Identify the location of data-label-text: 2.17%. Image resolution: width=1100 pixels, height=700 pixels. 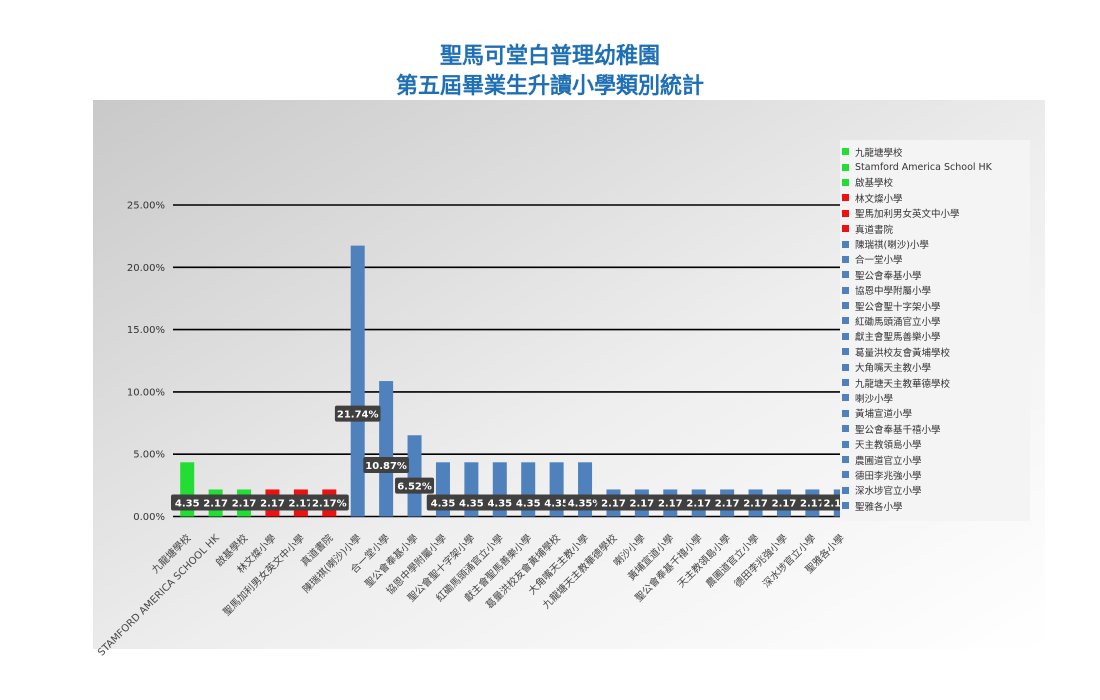
(329, 504).